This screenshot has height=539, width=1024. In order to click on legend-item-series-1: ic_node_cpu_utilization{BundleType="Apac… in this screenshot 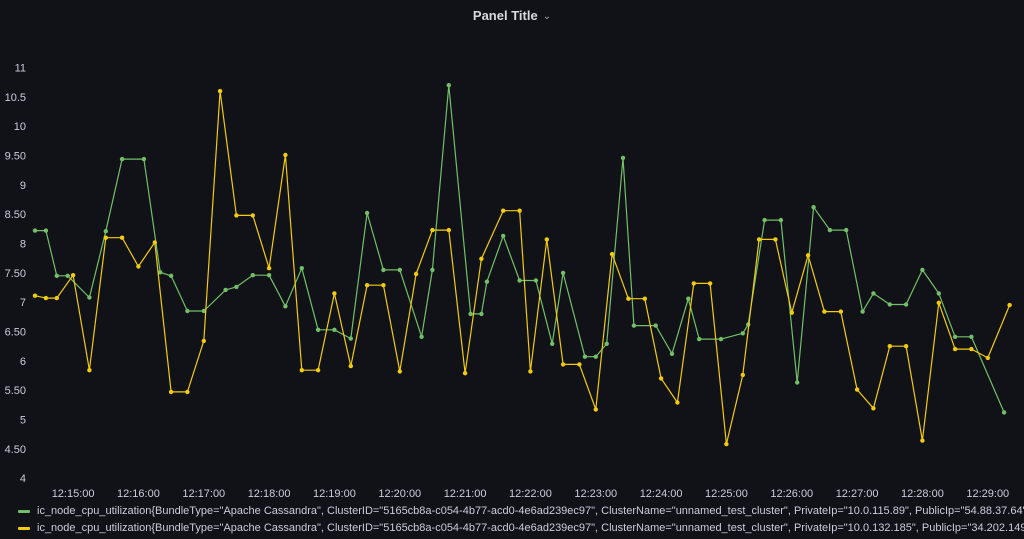, I will do `click(521, 511)`.